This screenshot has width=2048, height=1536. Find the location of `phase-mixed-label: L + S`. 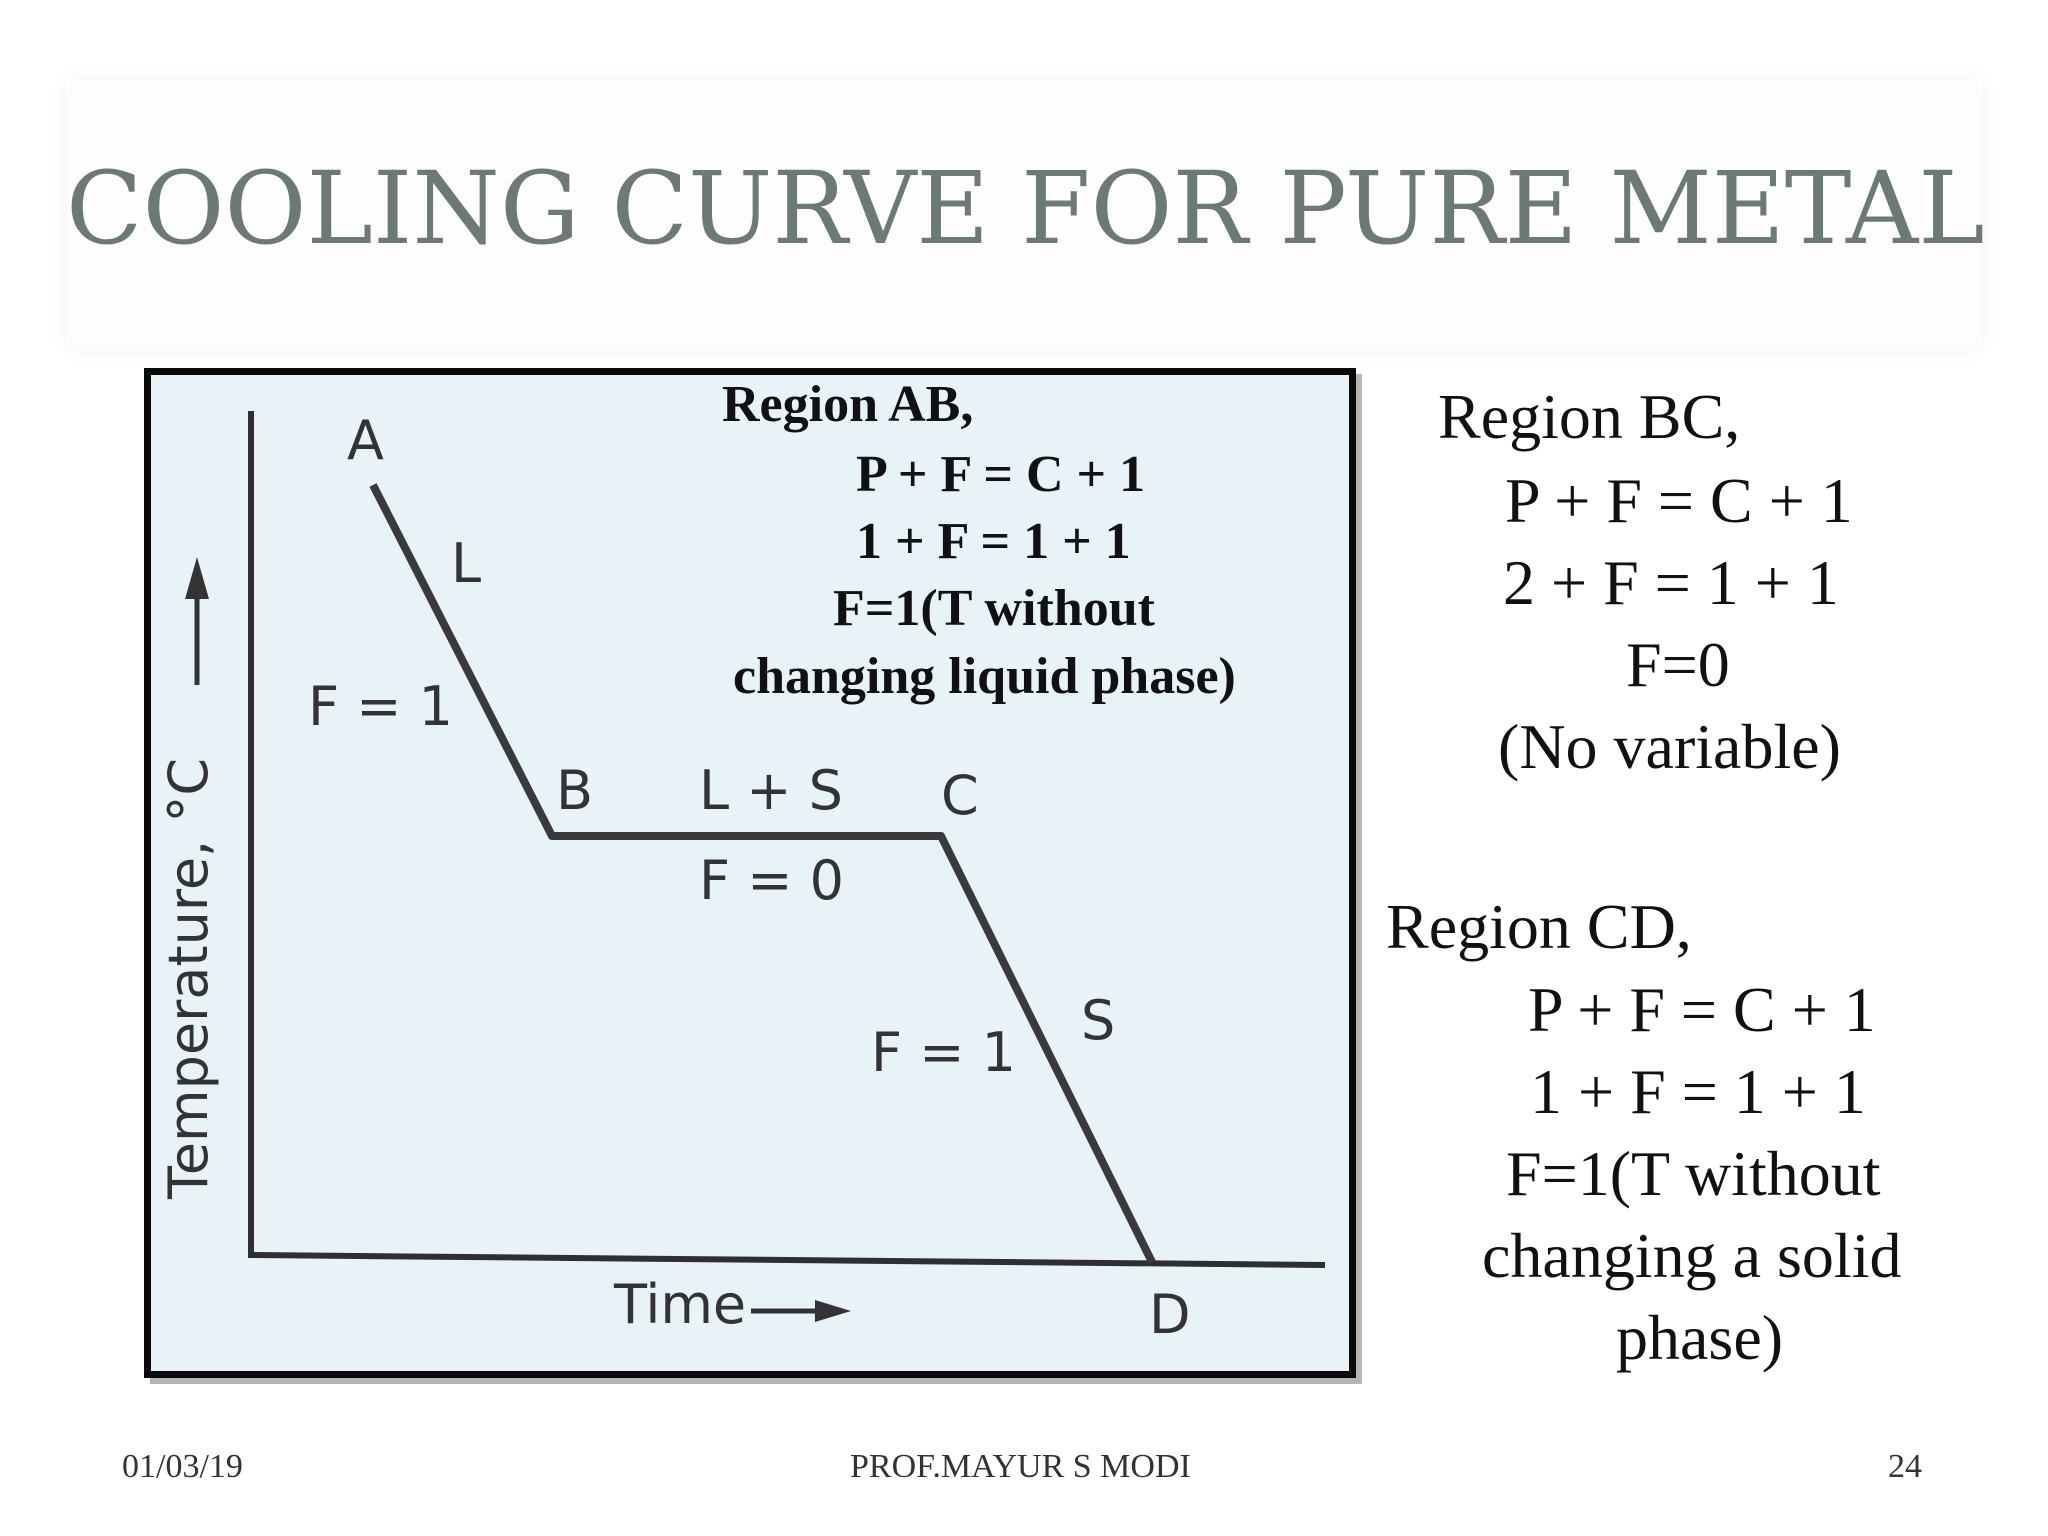

phase-mixed-label: L + S is located at coordinates (771, 790).